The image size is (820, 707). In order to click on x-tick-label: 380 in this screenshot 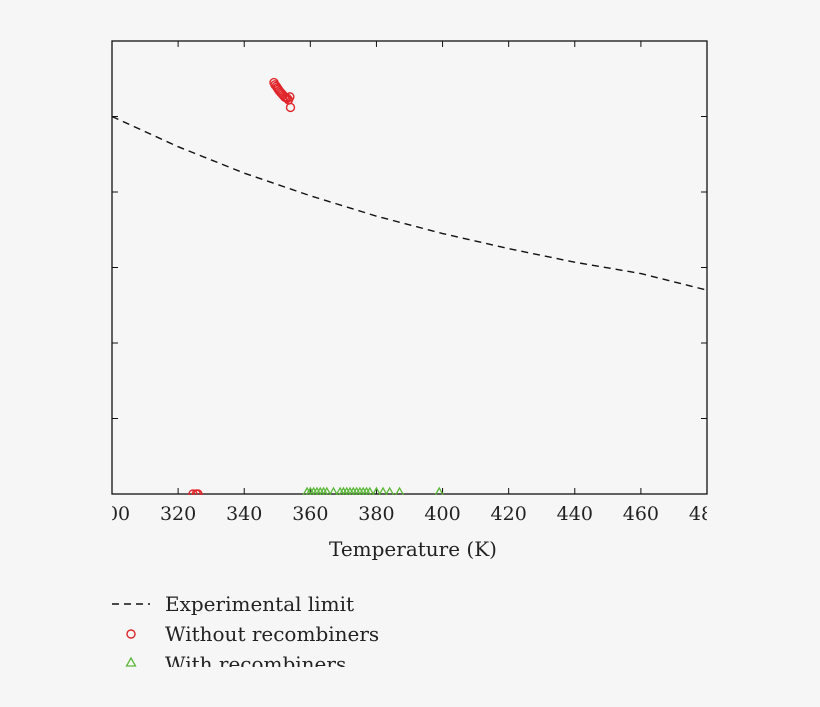, I will do `click(376, 514)`.